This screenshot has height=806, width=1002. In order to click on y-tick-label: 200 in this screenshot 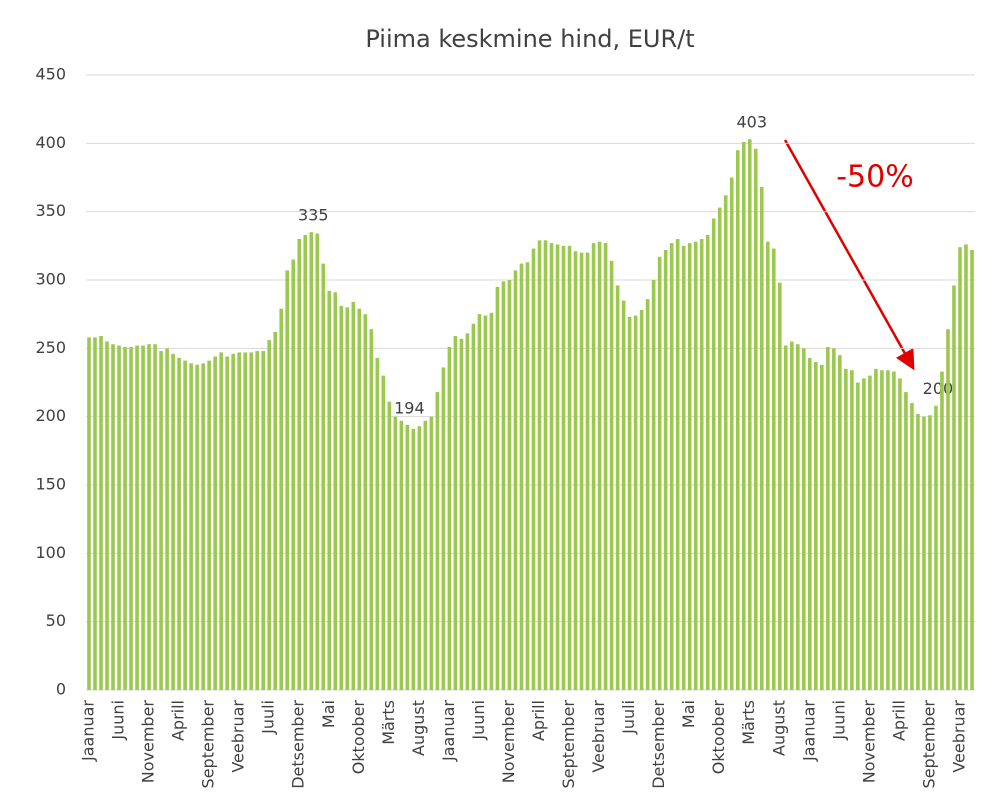, I will do `click(50, 415)`.